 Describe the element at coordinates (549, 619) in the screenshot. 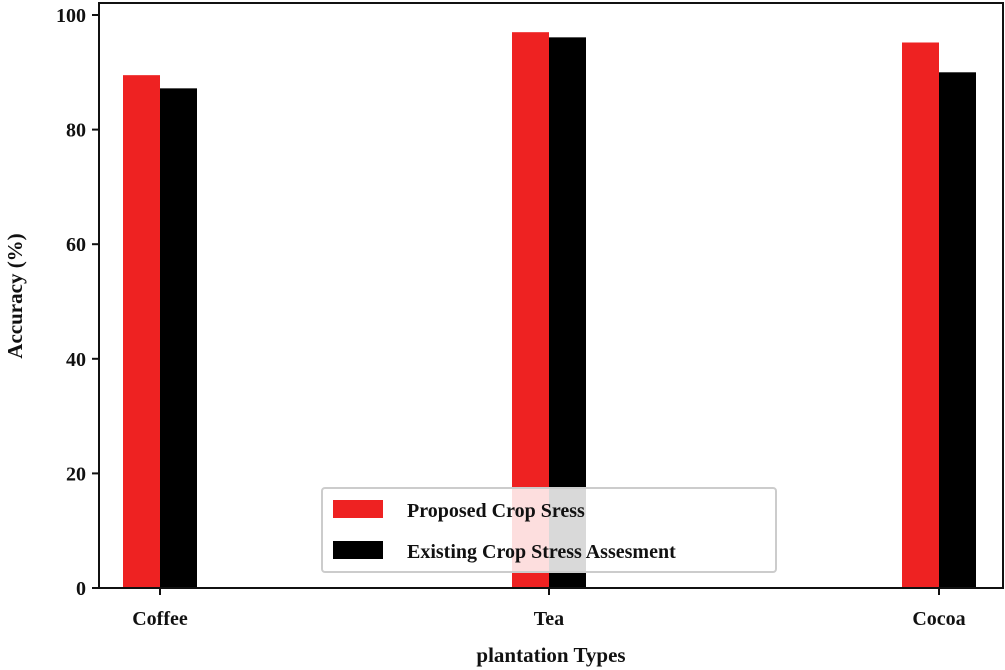

I see `x-tick-label-tea: Tea` at that location.